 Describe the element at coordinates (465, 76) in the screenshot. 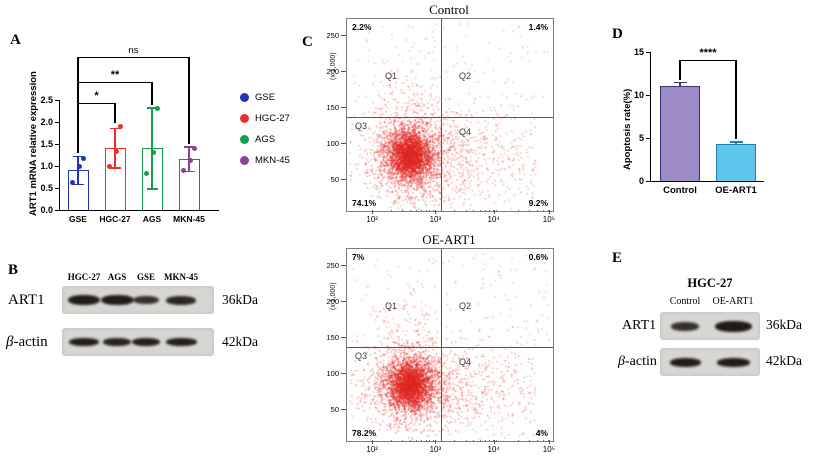

I see `quadrant-label-q2: Q2` at that location.